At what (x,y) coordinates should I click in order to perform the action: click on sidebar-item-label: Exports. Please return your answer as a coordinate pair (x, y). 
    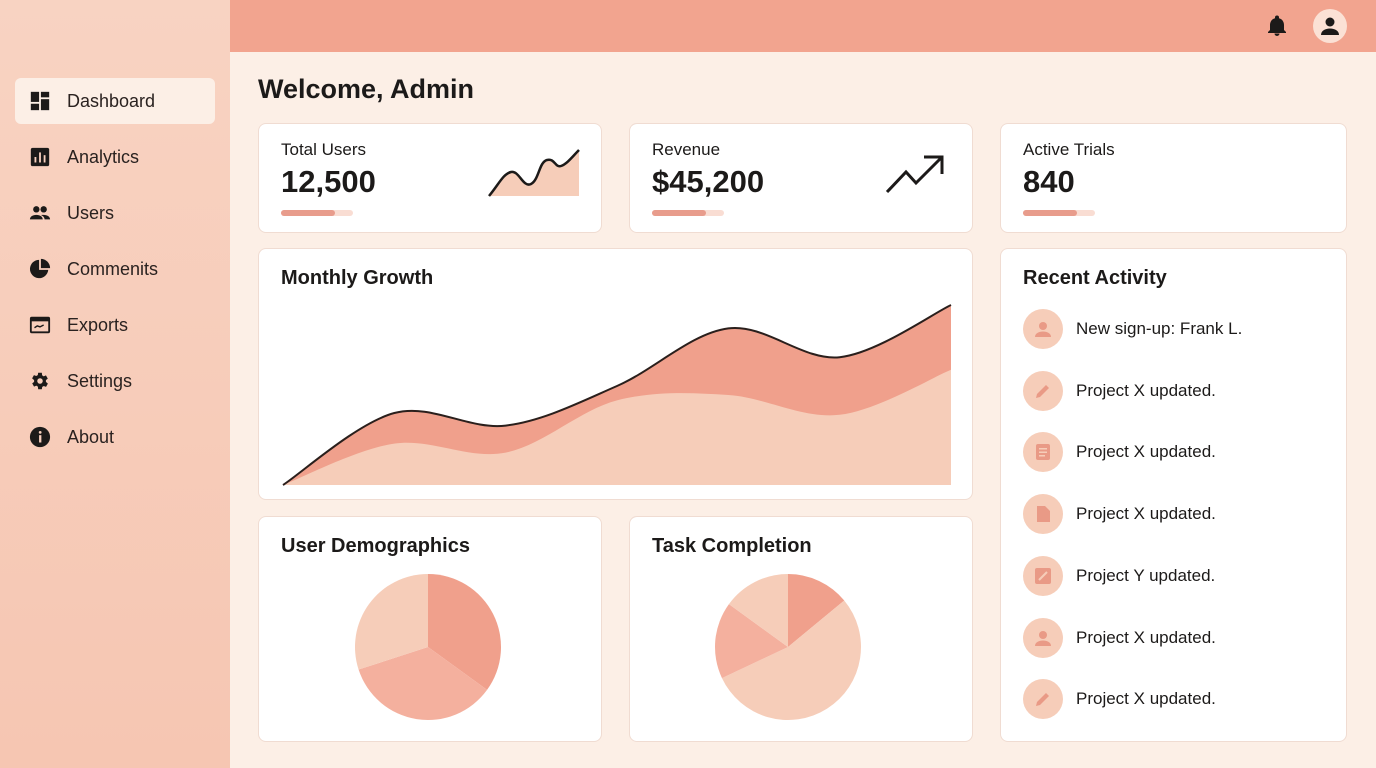
    Looking at the image, I should click on (98, 324).